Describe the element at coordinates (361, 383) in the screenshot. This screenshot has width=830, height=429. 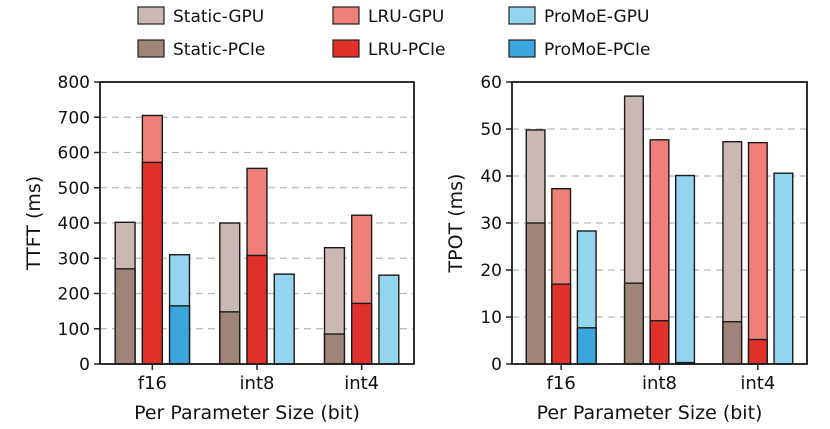
I see `ttft-xtick-label: int4` at that location.